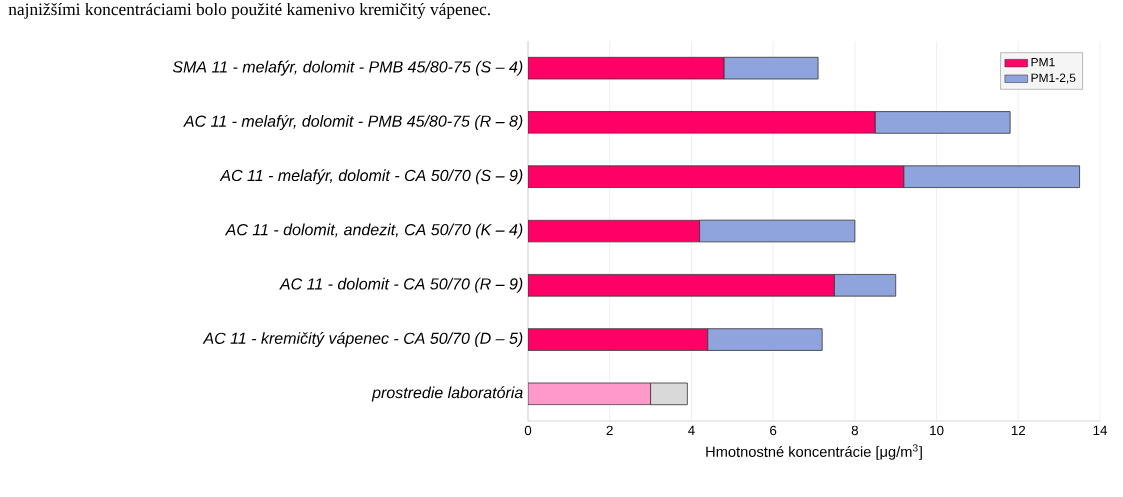 The height and width of the screenshot is (497, 1123). What do you see at coordinates (401, 285) in the screenshot?
I see `y-tick-label: AC 11 - dolomit - CA 50/70 (R – 9)` at bounding box center [401, 285].